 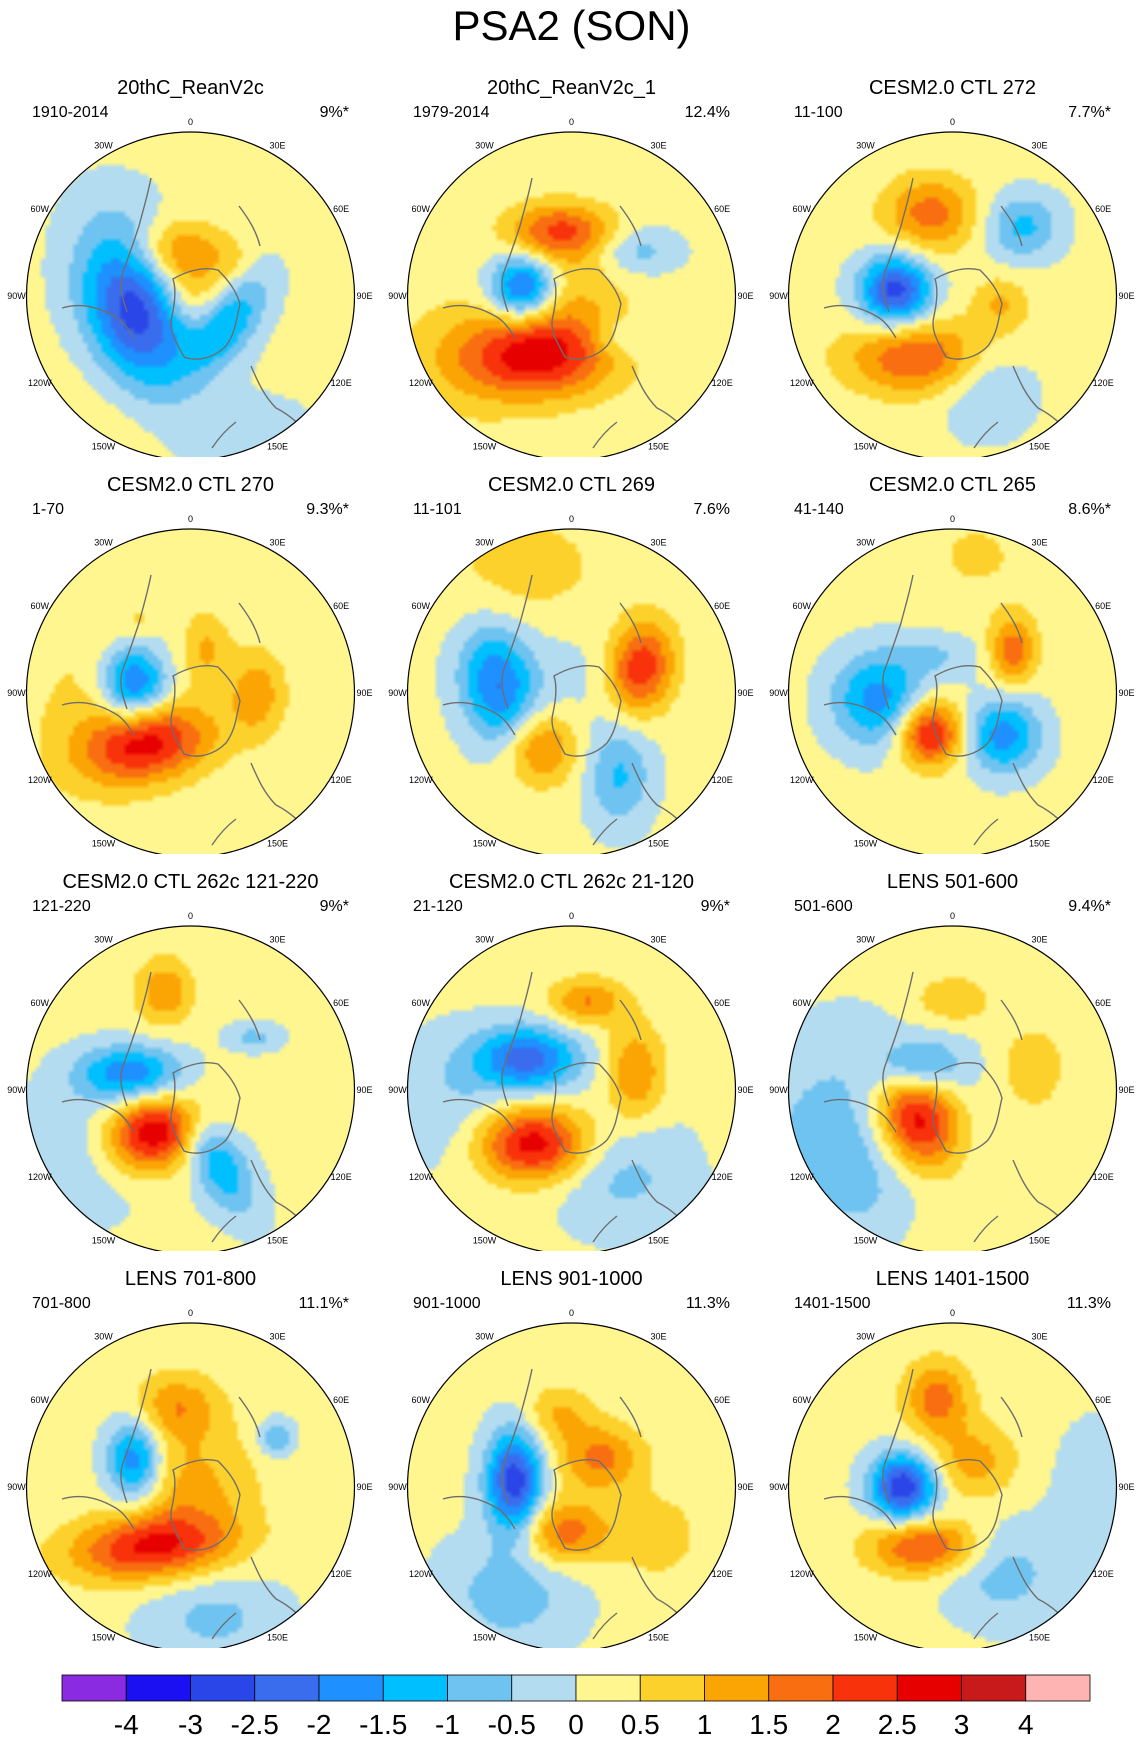 What do you see at coordinates (126, 1723) in the screenshot?
I see `colorbar-tick-label: -4` at bounding box center [126, 1723].